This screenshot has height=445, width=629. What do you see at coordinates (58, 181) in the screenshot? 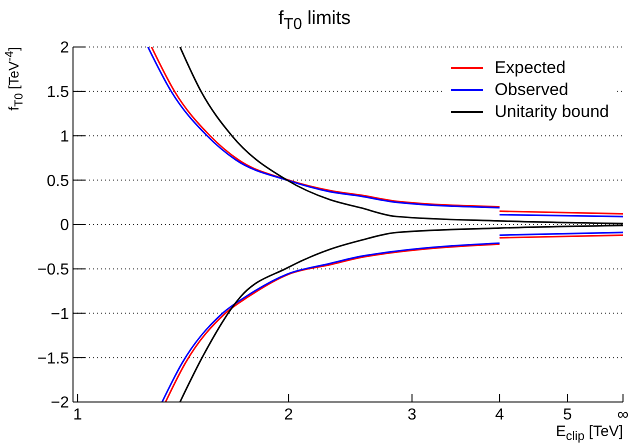
I see `y-tick-label: 0.5` at bounding box center [58, 181].